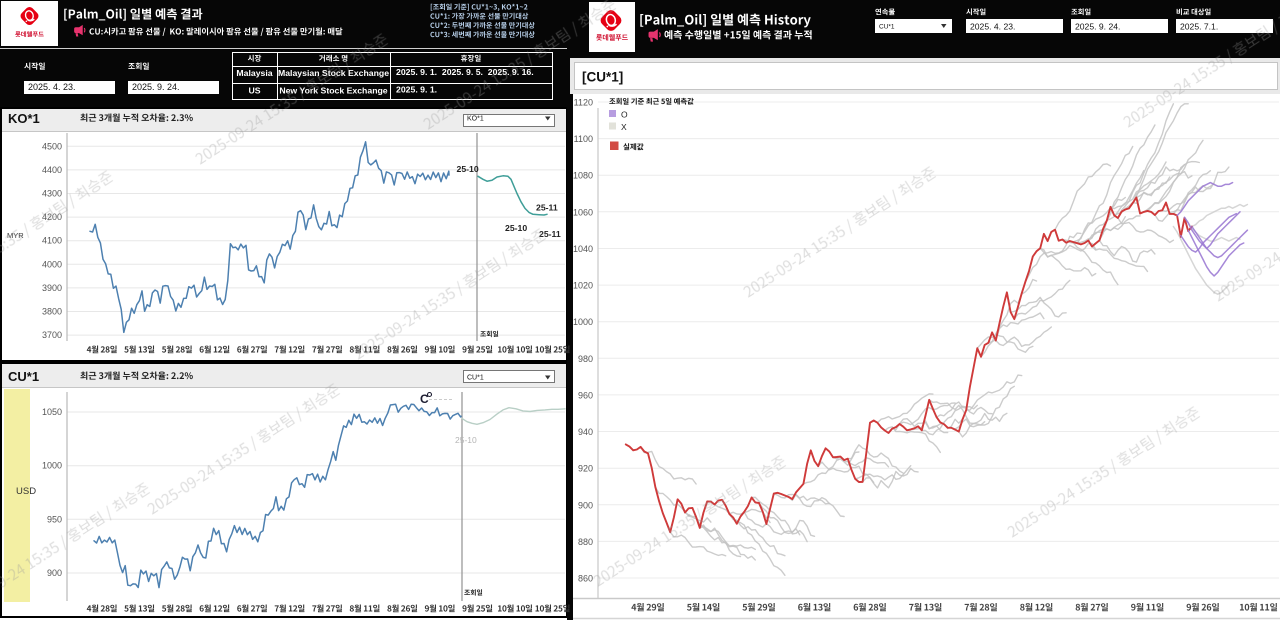 The image size is (1280, 620). What do you see at coordinates (254, 73) in the screenshot?
I see `svg-text: Malaysia` at bounding box center [254, 73].